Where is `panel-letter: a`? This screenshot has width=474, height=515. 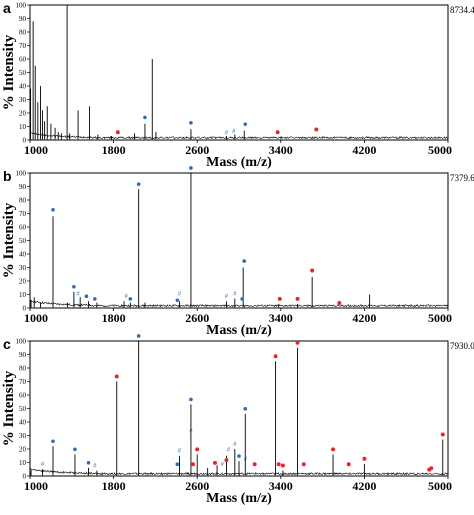
panel-letter: a is located at coordinates (7, 8).